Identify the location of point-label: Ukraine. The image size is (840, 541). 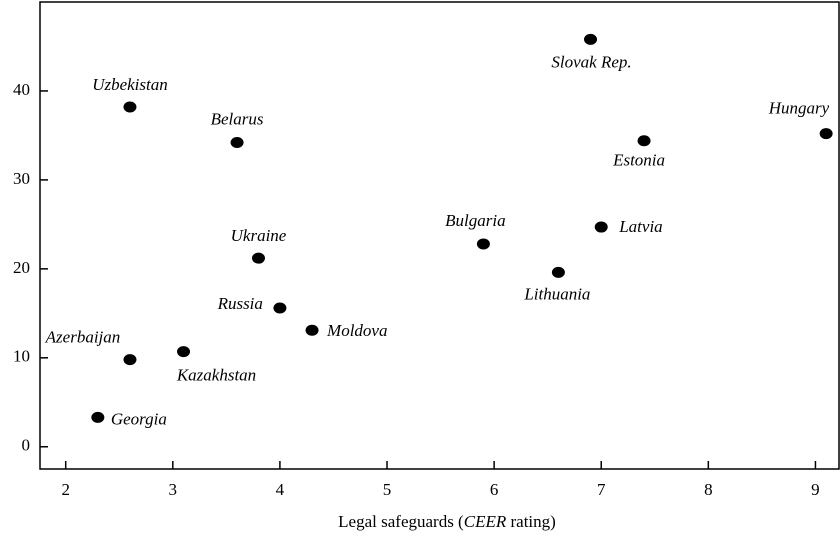
(259, 235).